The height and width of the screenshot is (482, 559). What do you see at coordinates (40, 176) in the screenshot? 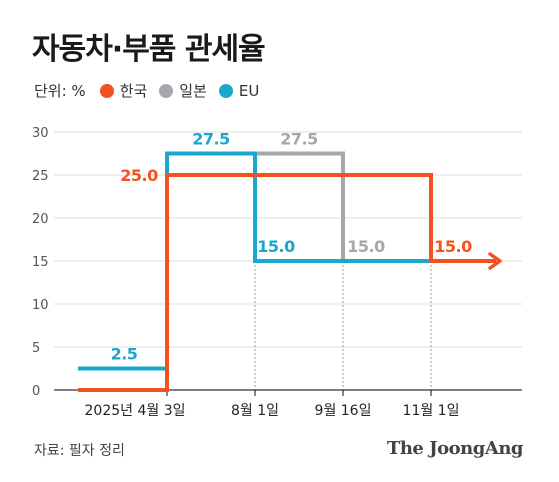
I see `y-tick-label-25: 25` at bounding box center [40, 176].